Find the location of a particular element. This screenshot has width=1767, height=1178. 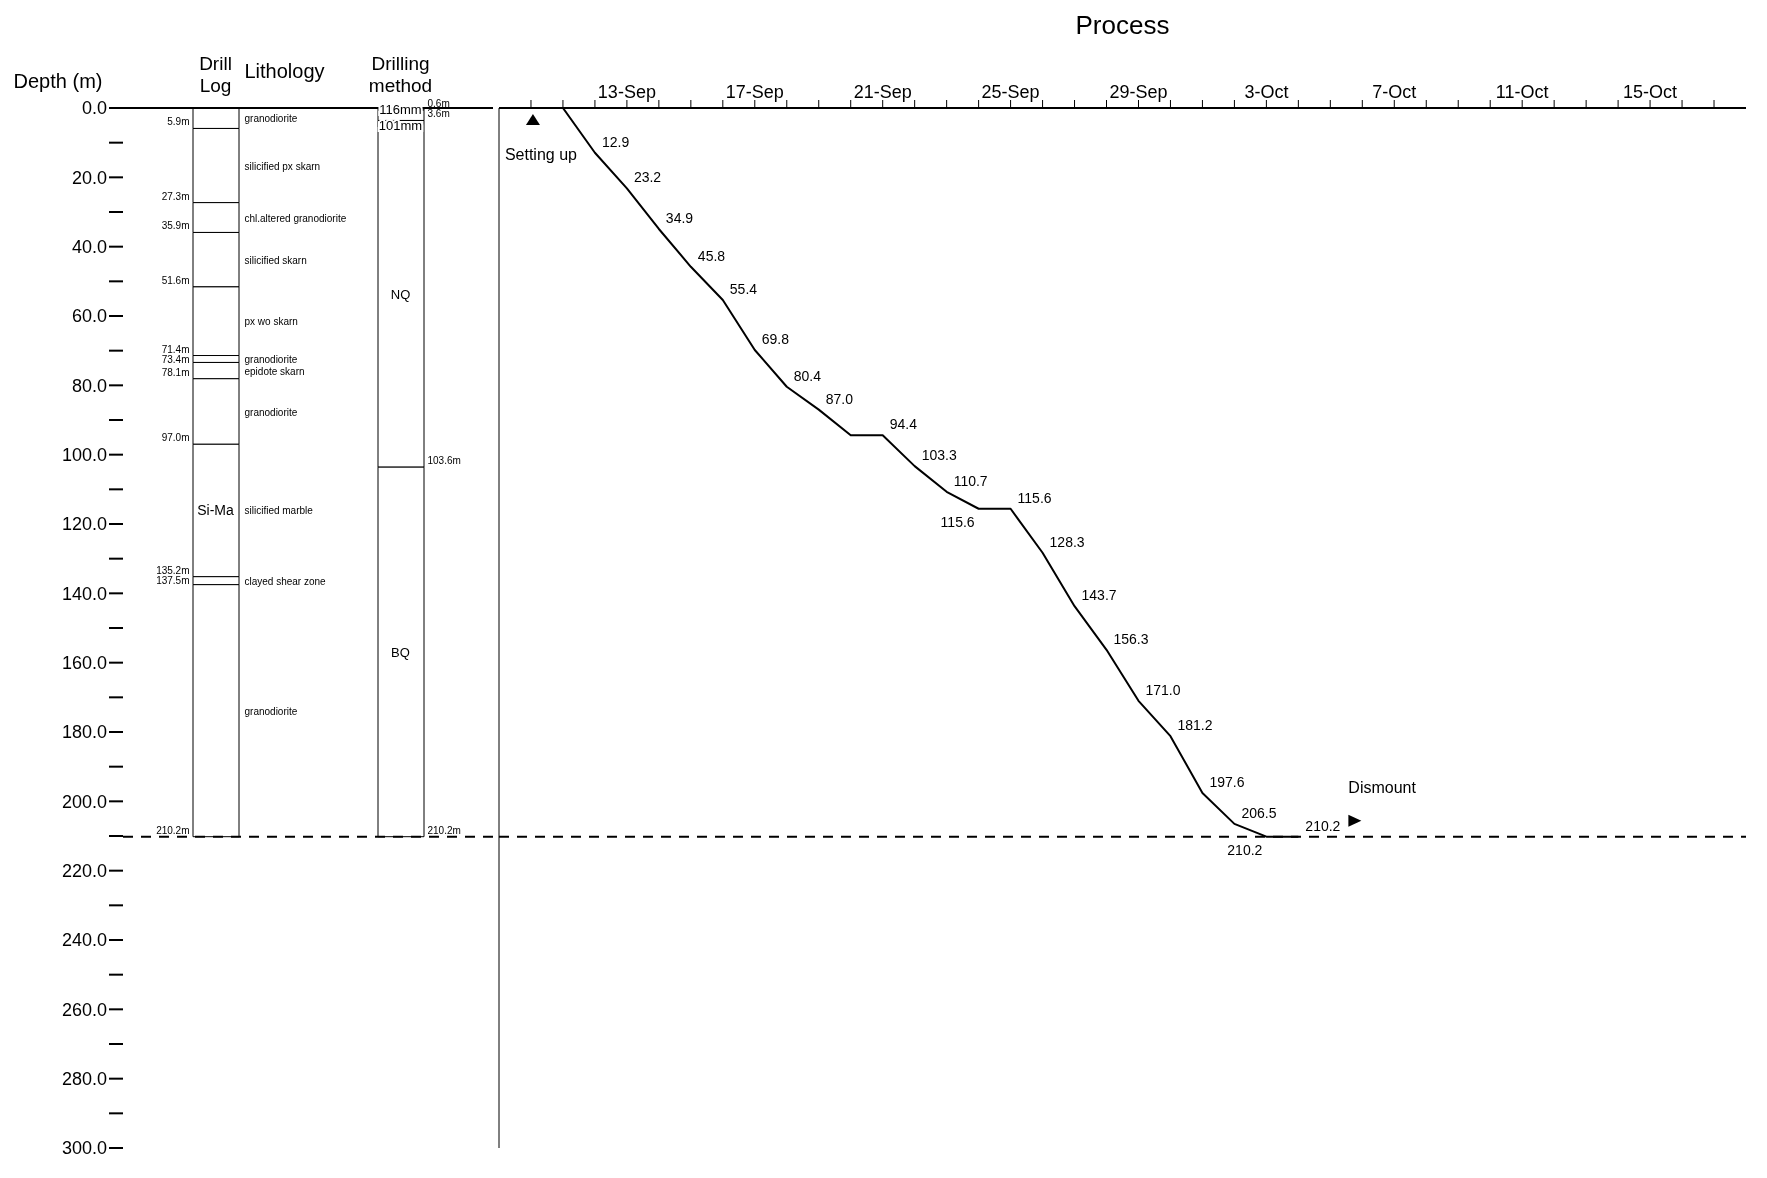

x-tick-label: 29-Sep is located at coordinates (1138, 92).